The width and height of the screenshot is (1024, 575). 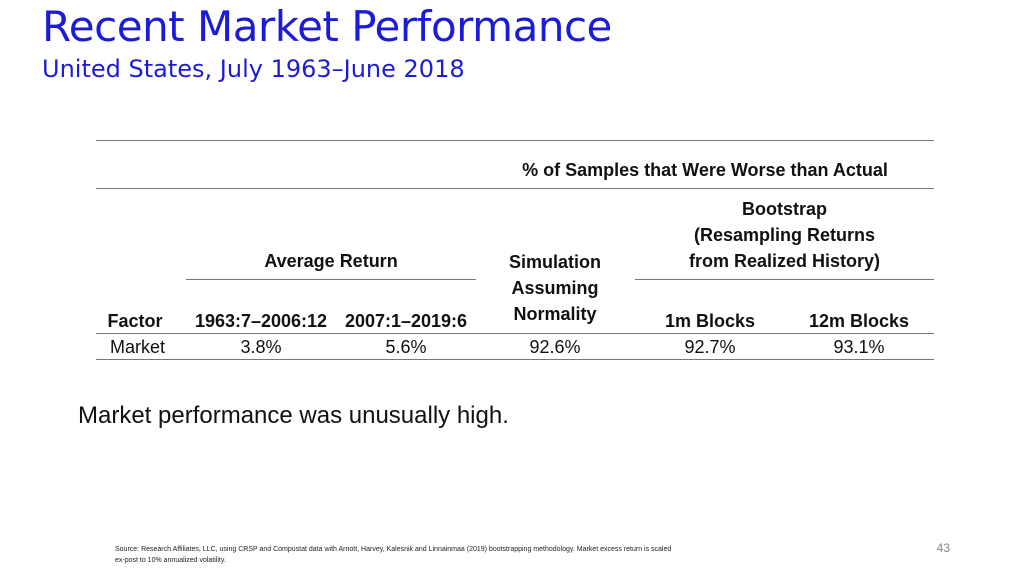 What do you see at coordinates (135, 321) in the screenshot?
I see `column-header-factor: Factor` at bounding box center [135, 321].